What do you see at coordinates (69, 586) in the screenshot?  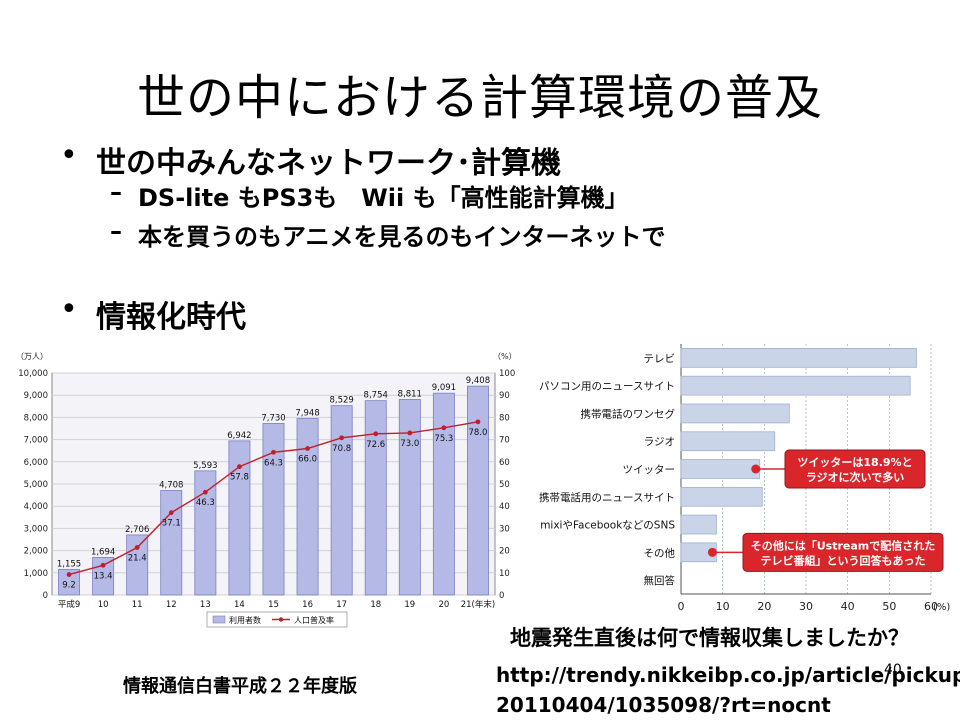 I see `point-value-label: 9.2` at bounding box center [69, 586].